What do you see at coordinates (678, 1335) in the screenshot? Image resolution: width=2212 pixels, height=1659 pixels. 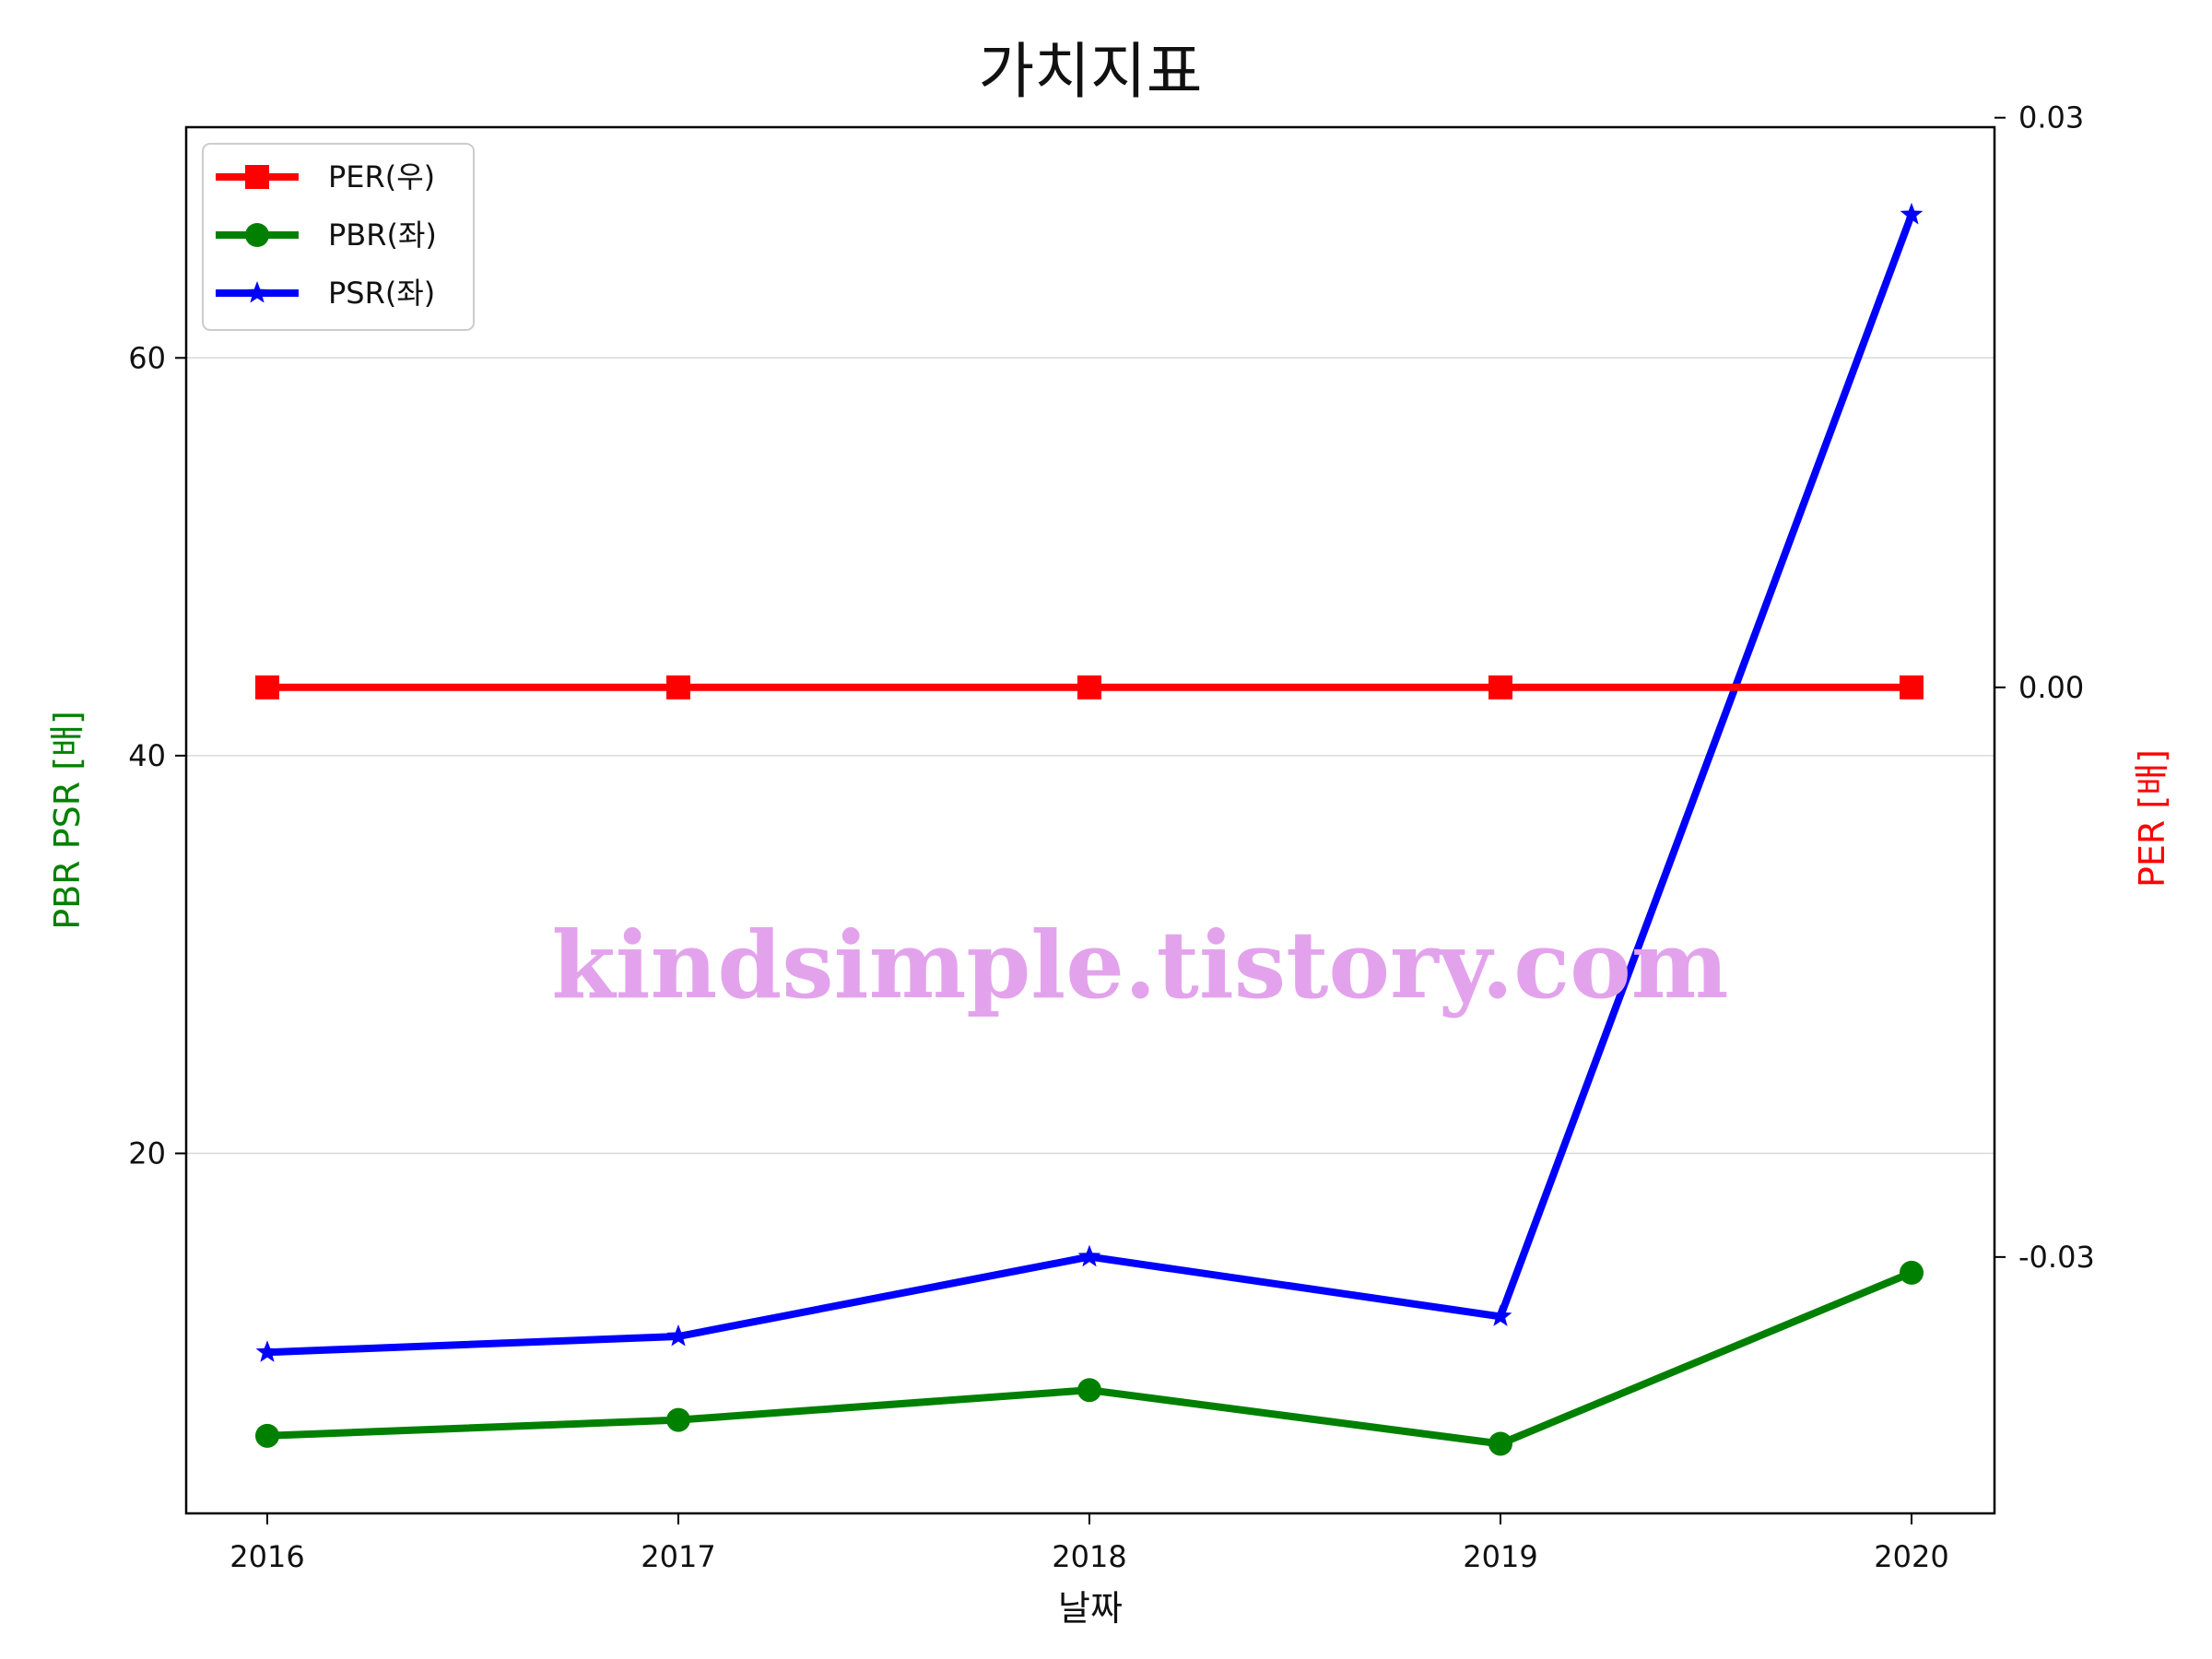 I see `point-psr-2017` at bounding box center [678, 1335].